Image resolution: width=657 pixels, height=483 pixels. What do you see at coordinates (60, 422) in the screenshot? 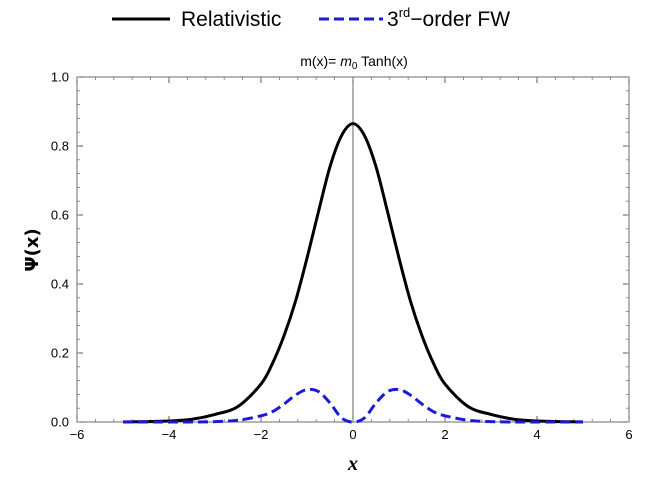
I see `y-tick-label: 0.0` at bounding box center [60, 422].